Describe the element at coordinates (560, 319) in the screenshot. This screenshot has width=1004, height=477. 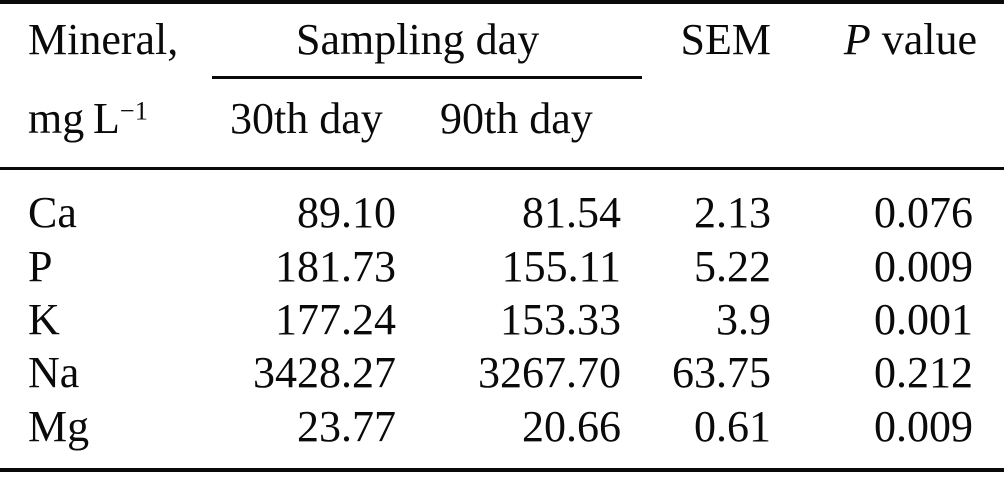
I see `value-day90: 153.33` at that location.